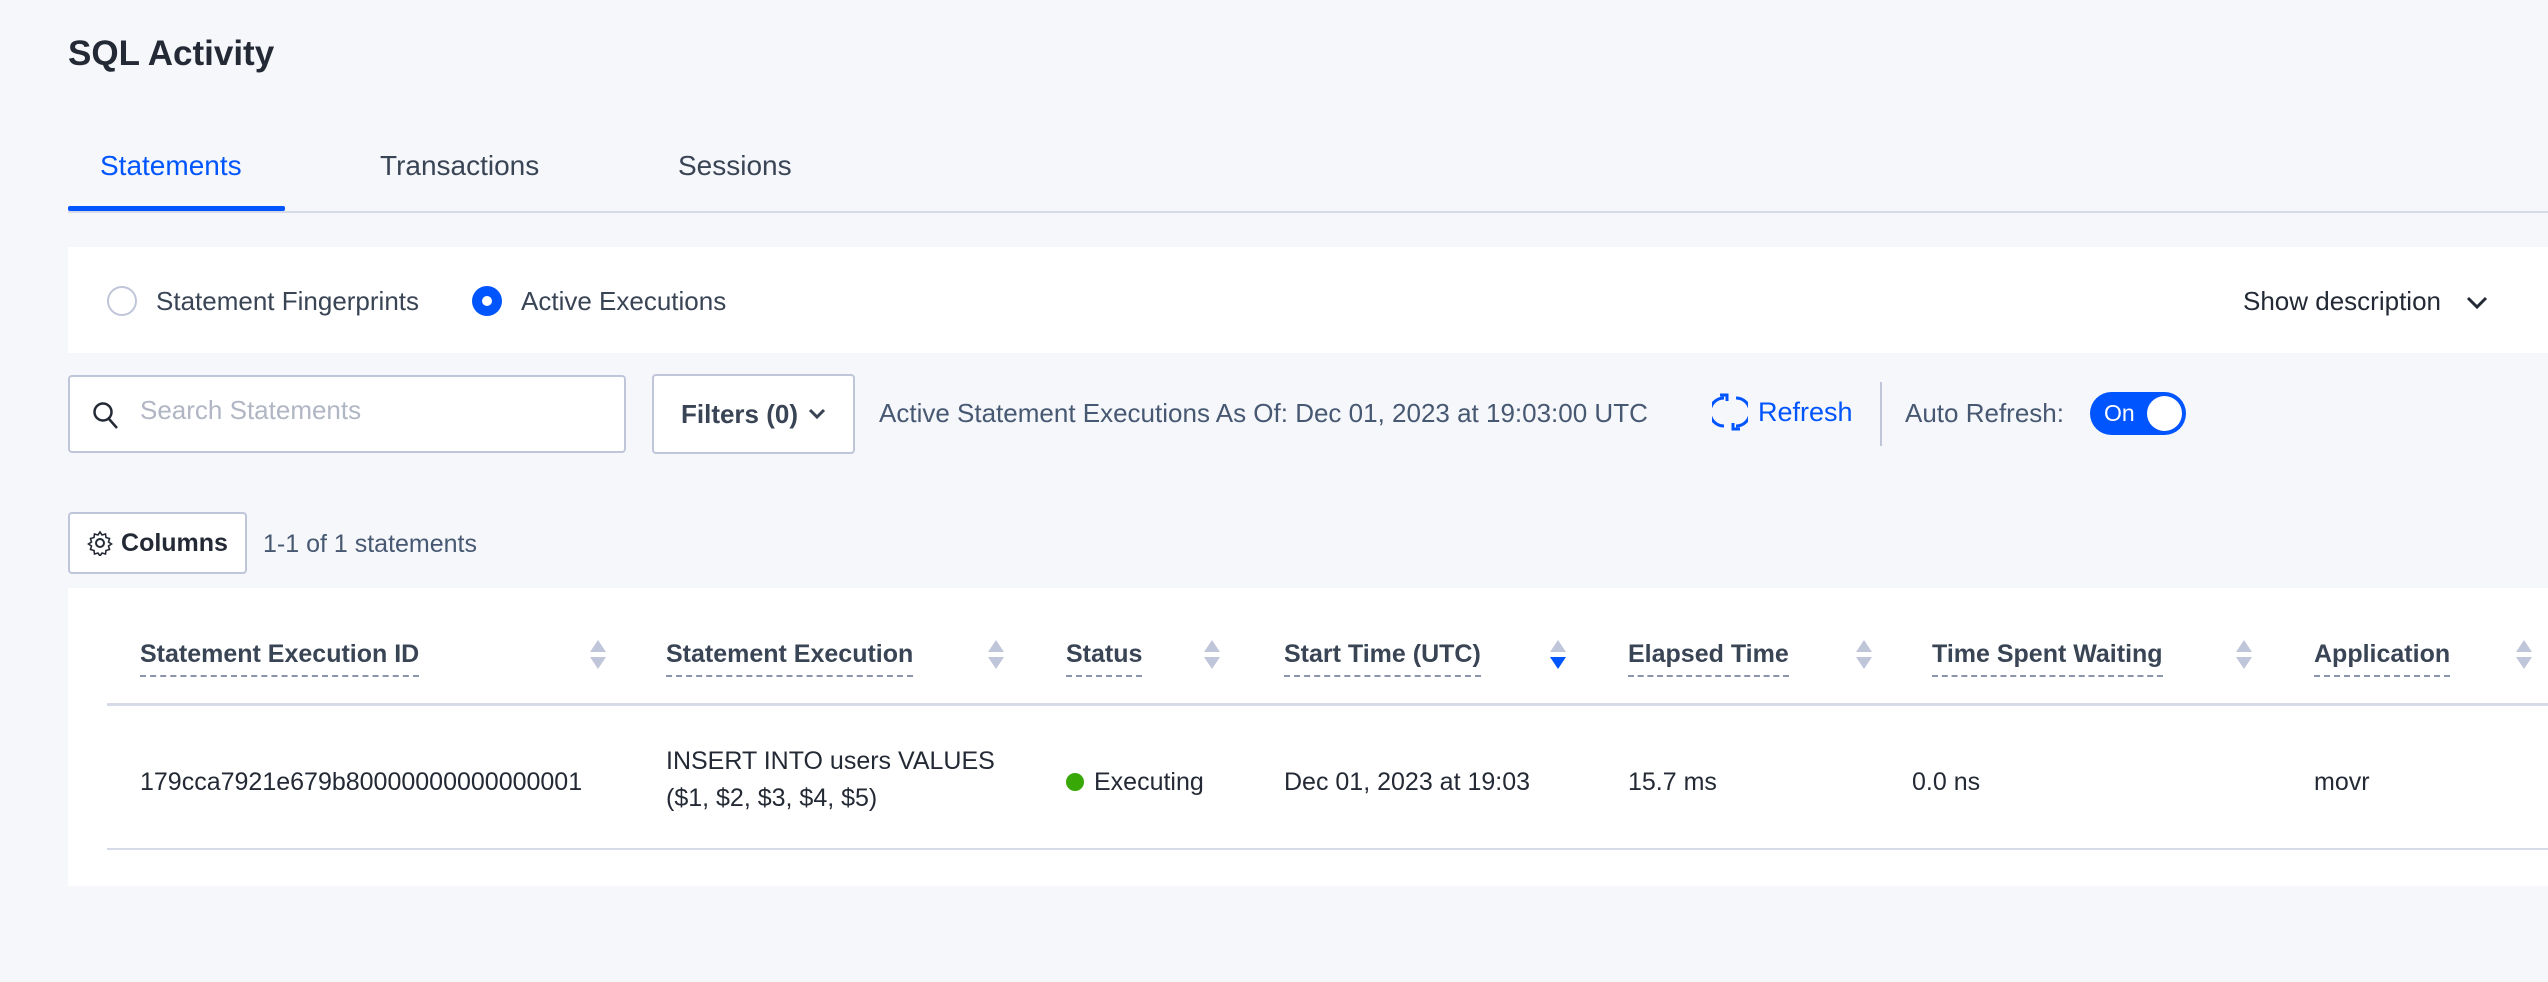 This screenshot has width=2548, height=982. What do you see at coordinates (370, 544) in the screenshot?
I see `result-count: 1-1 of 1 statements` at bounding box center [370, 544].